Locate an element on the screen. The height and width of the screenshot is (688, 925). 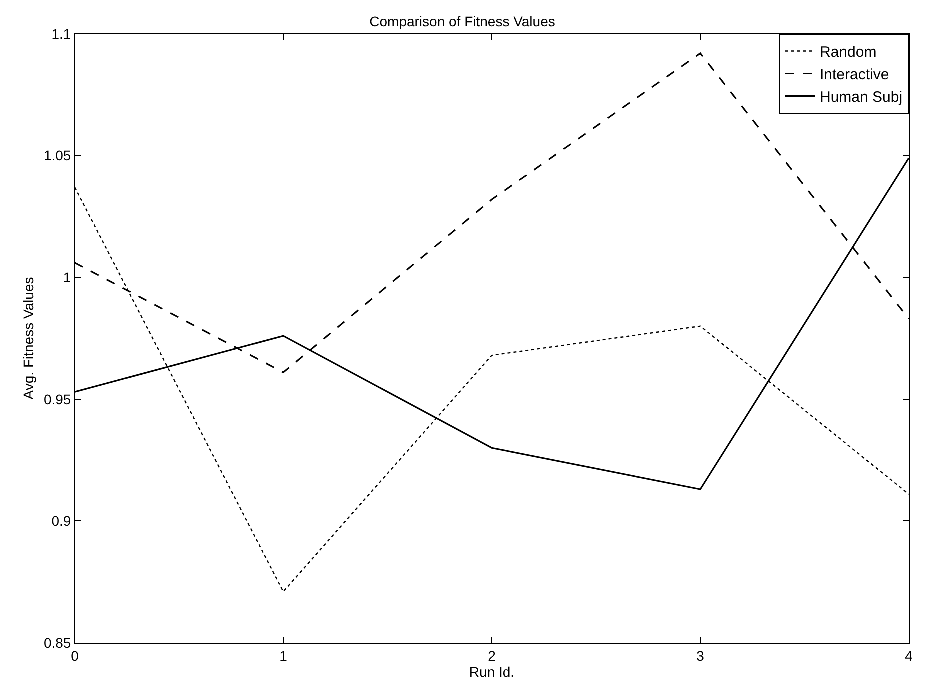
y-tick-label: 0.85 is located at coordinates (58, 642).